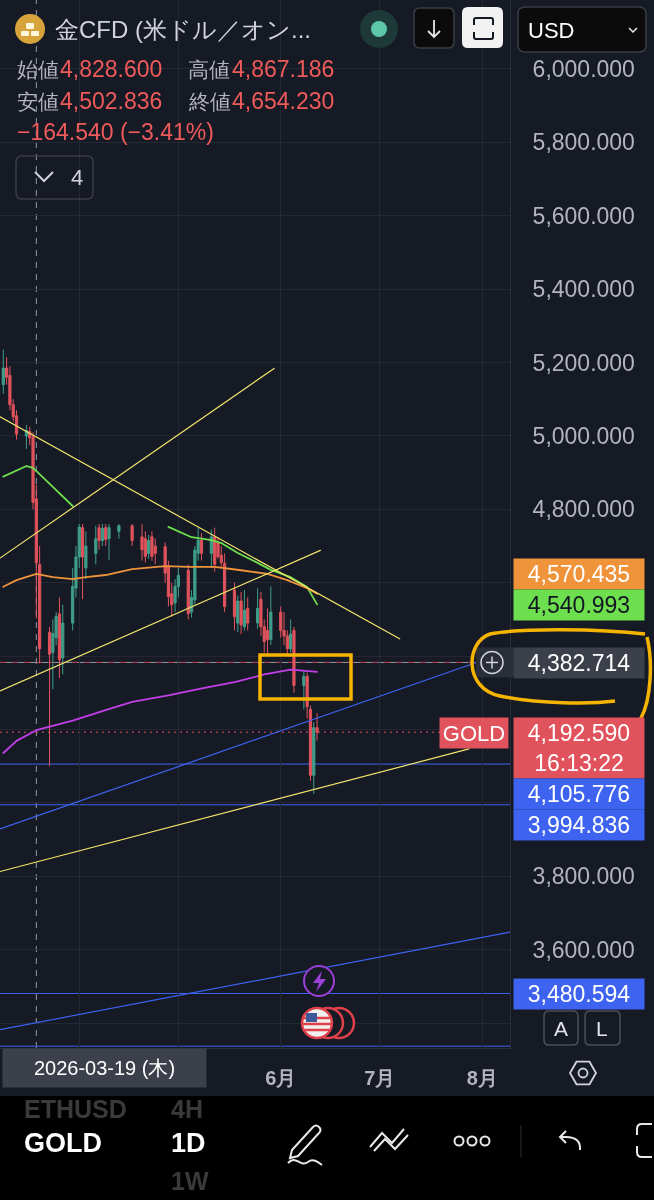  Describe the element at coordinates (583, 215) in the screenshot. I see `y-tick-label: 5,600.000` at that location.